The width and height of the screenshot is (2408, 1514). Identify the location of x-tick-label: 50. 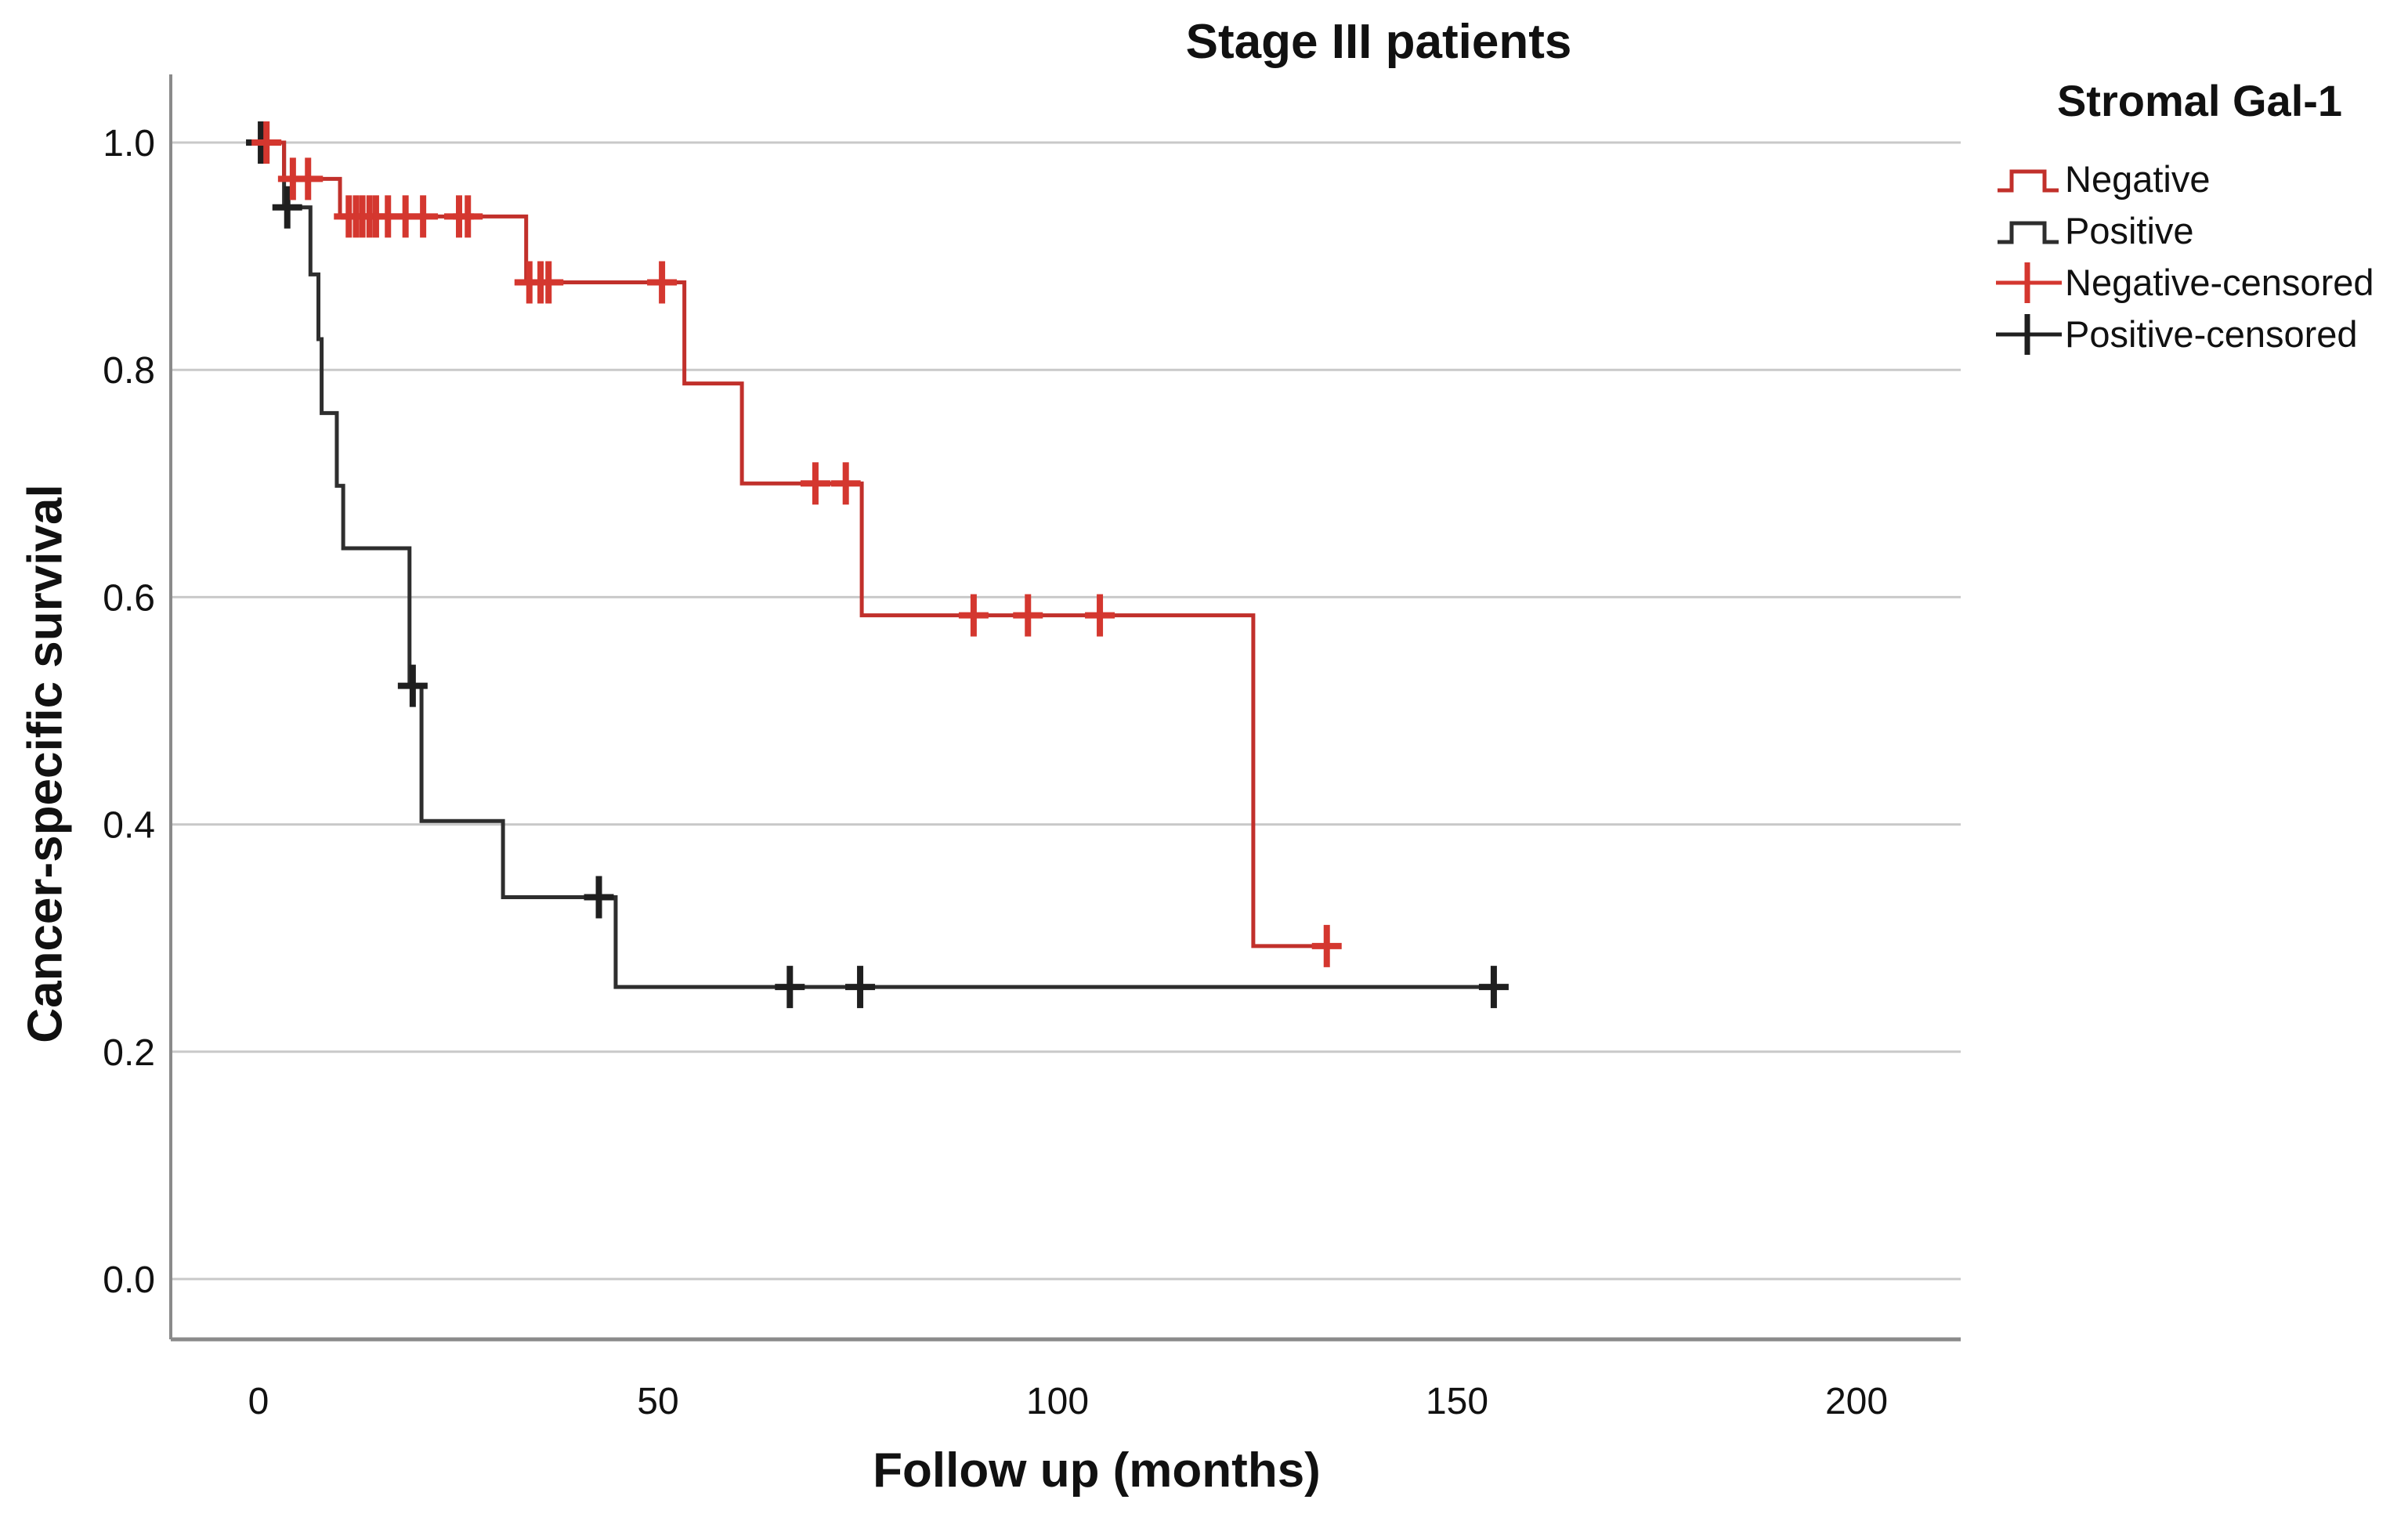
(657, 1401).